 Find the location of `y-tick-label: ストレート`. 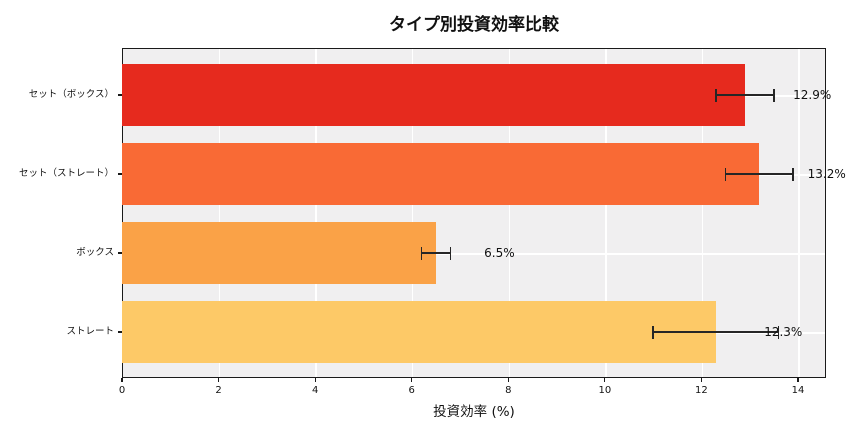

y-tick-label: ストレート is located at coordinates (90, 331).